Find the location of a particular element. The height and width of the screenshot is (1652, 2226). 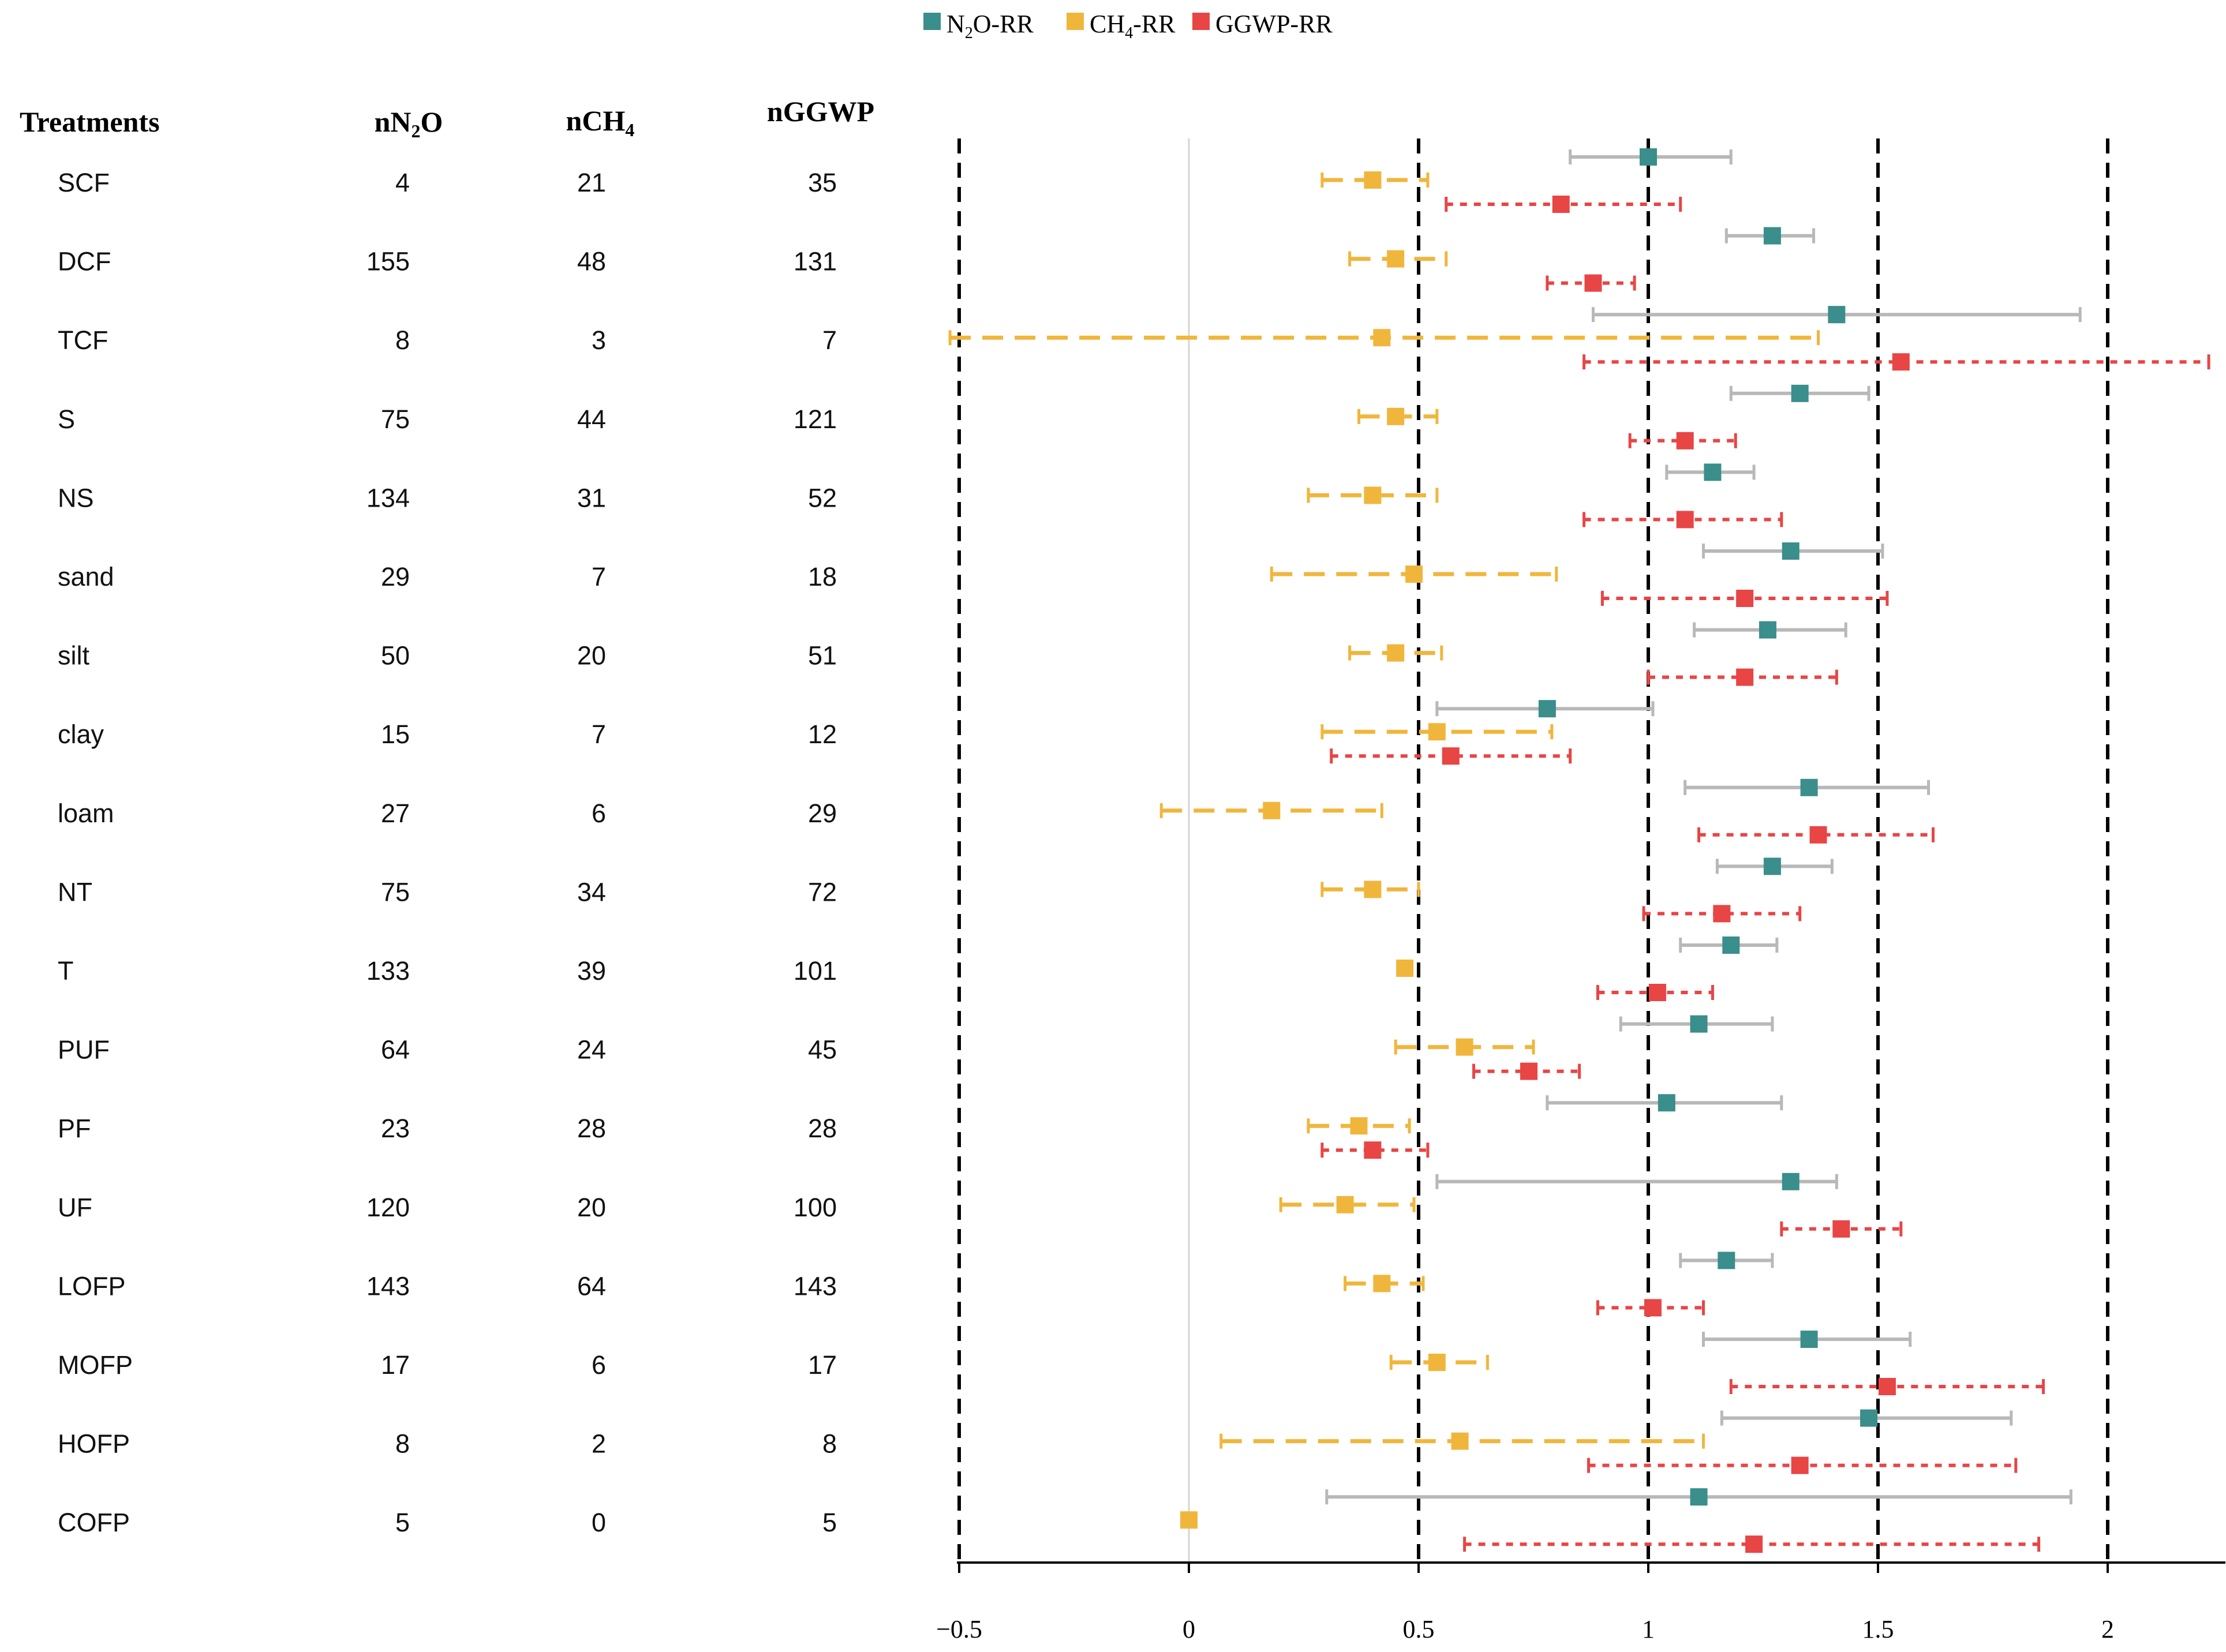

row-lofp: LOFP 143 64 143 is located at coordinates (916, 1284).